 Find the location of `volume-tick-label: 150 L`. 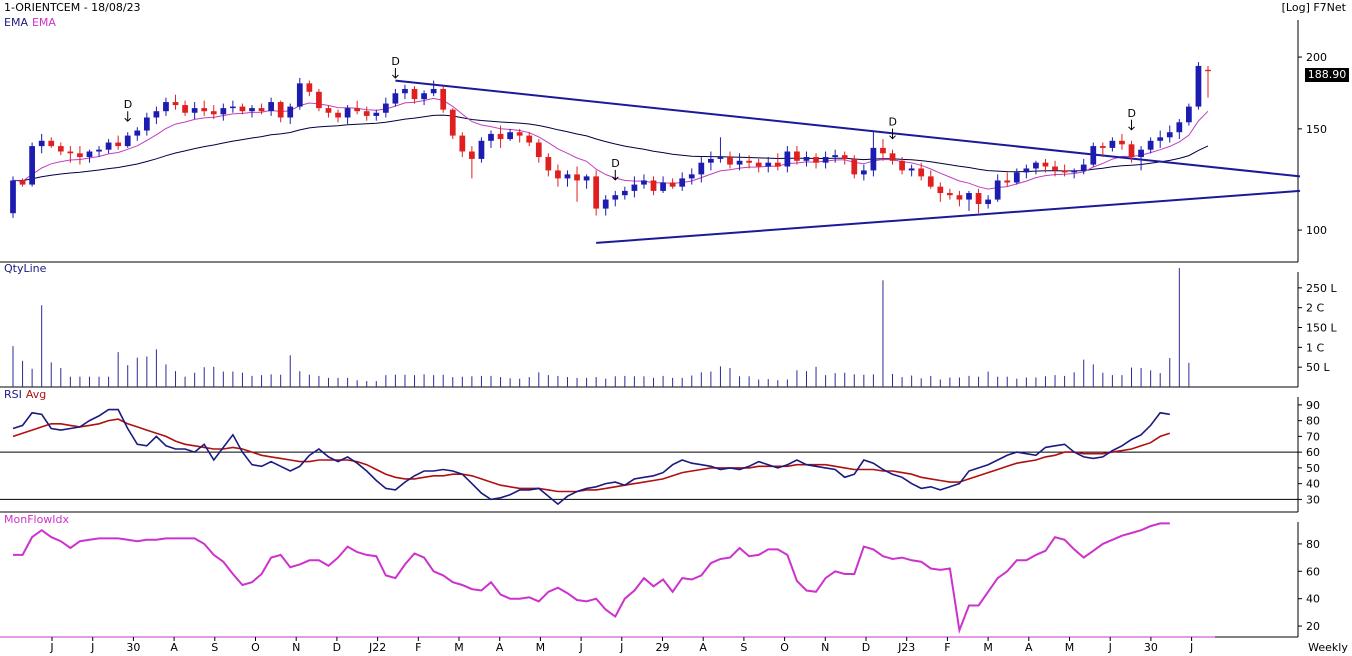

volume-tick-label: 150 L is located at coordinates (1321, 328).